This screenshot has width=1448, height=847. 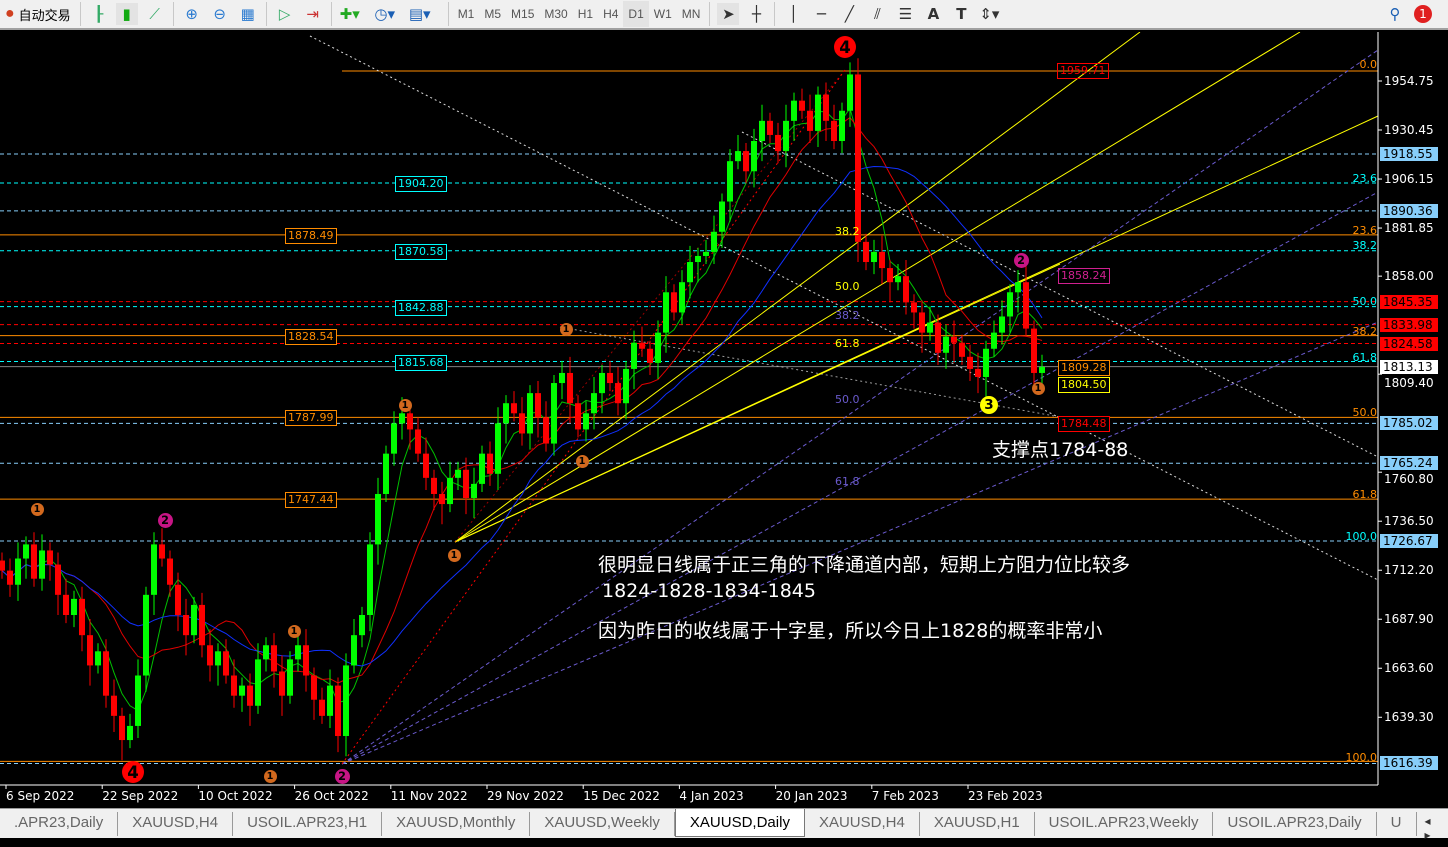 What do you see at coordinates (154, 14) in the screenshot?
I see `line-chart-icon: ⟋` at bounding box center [154, 14].